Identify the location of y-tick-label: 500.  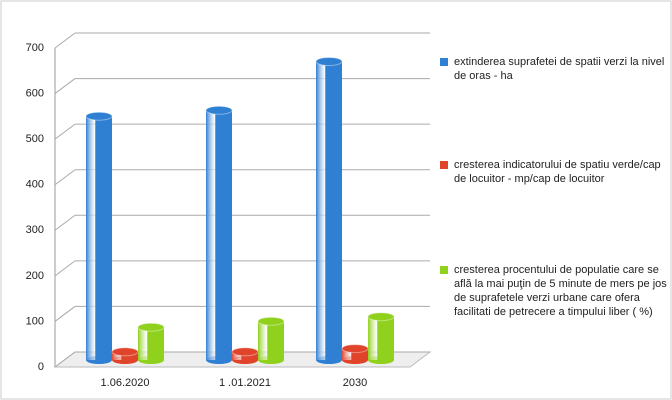
(35, 139).